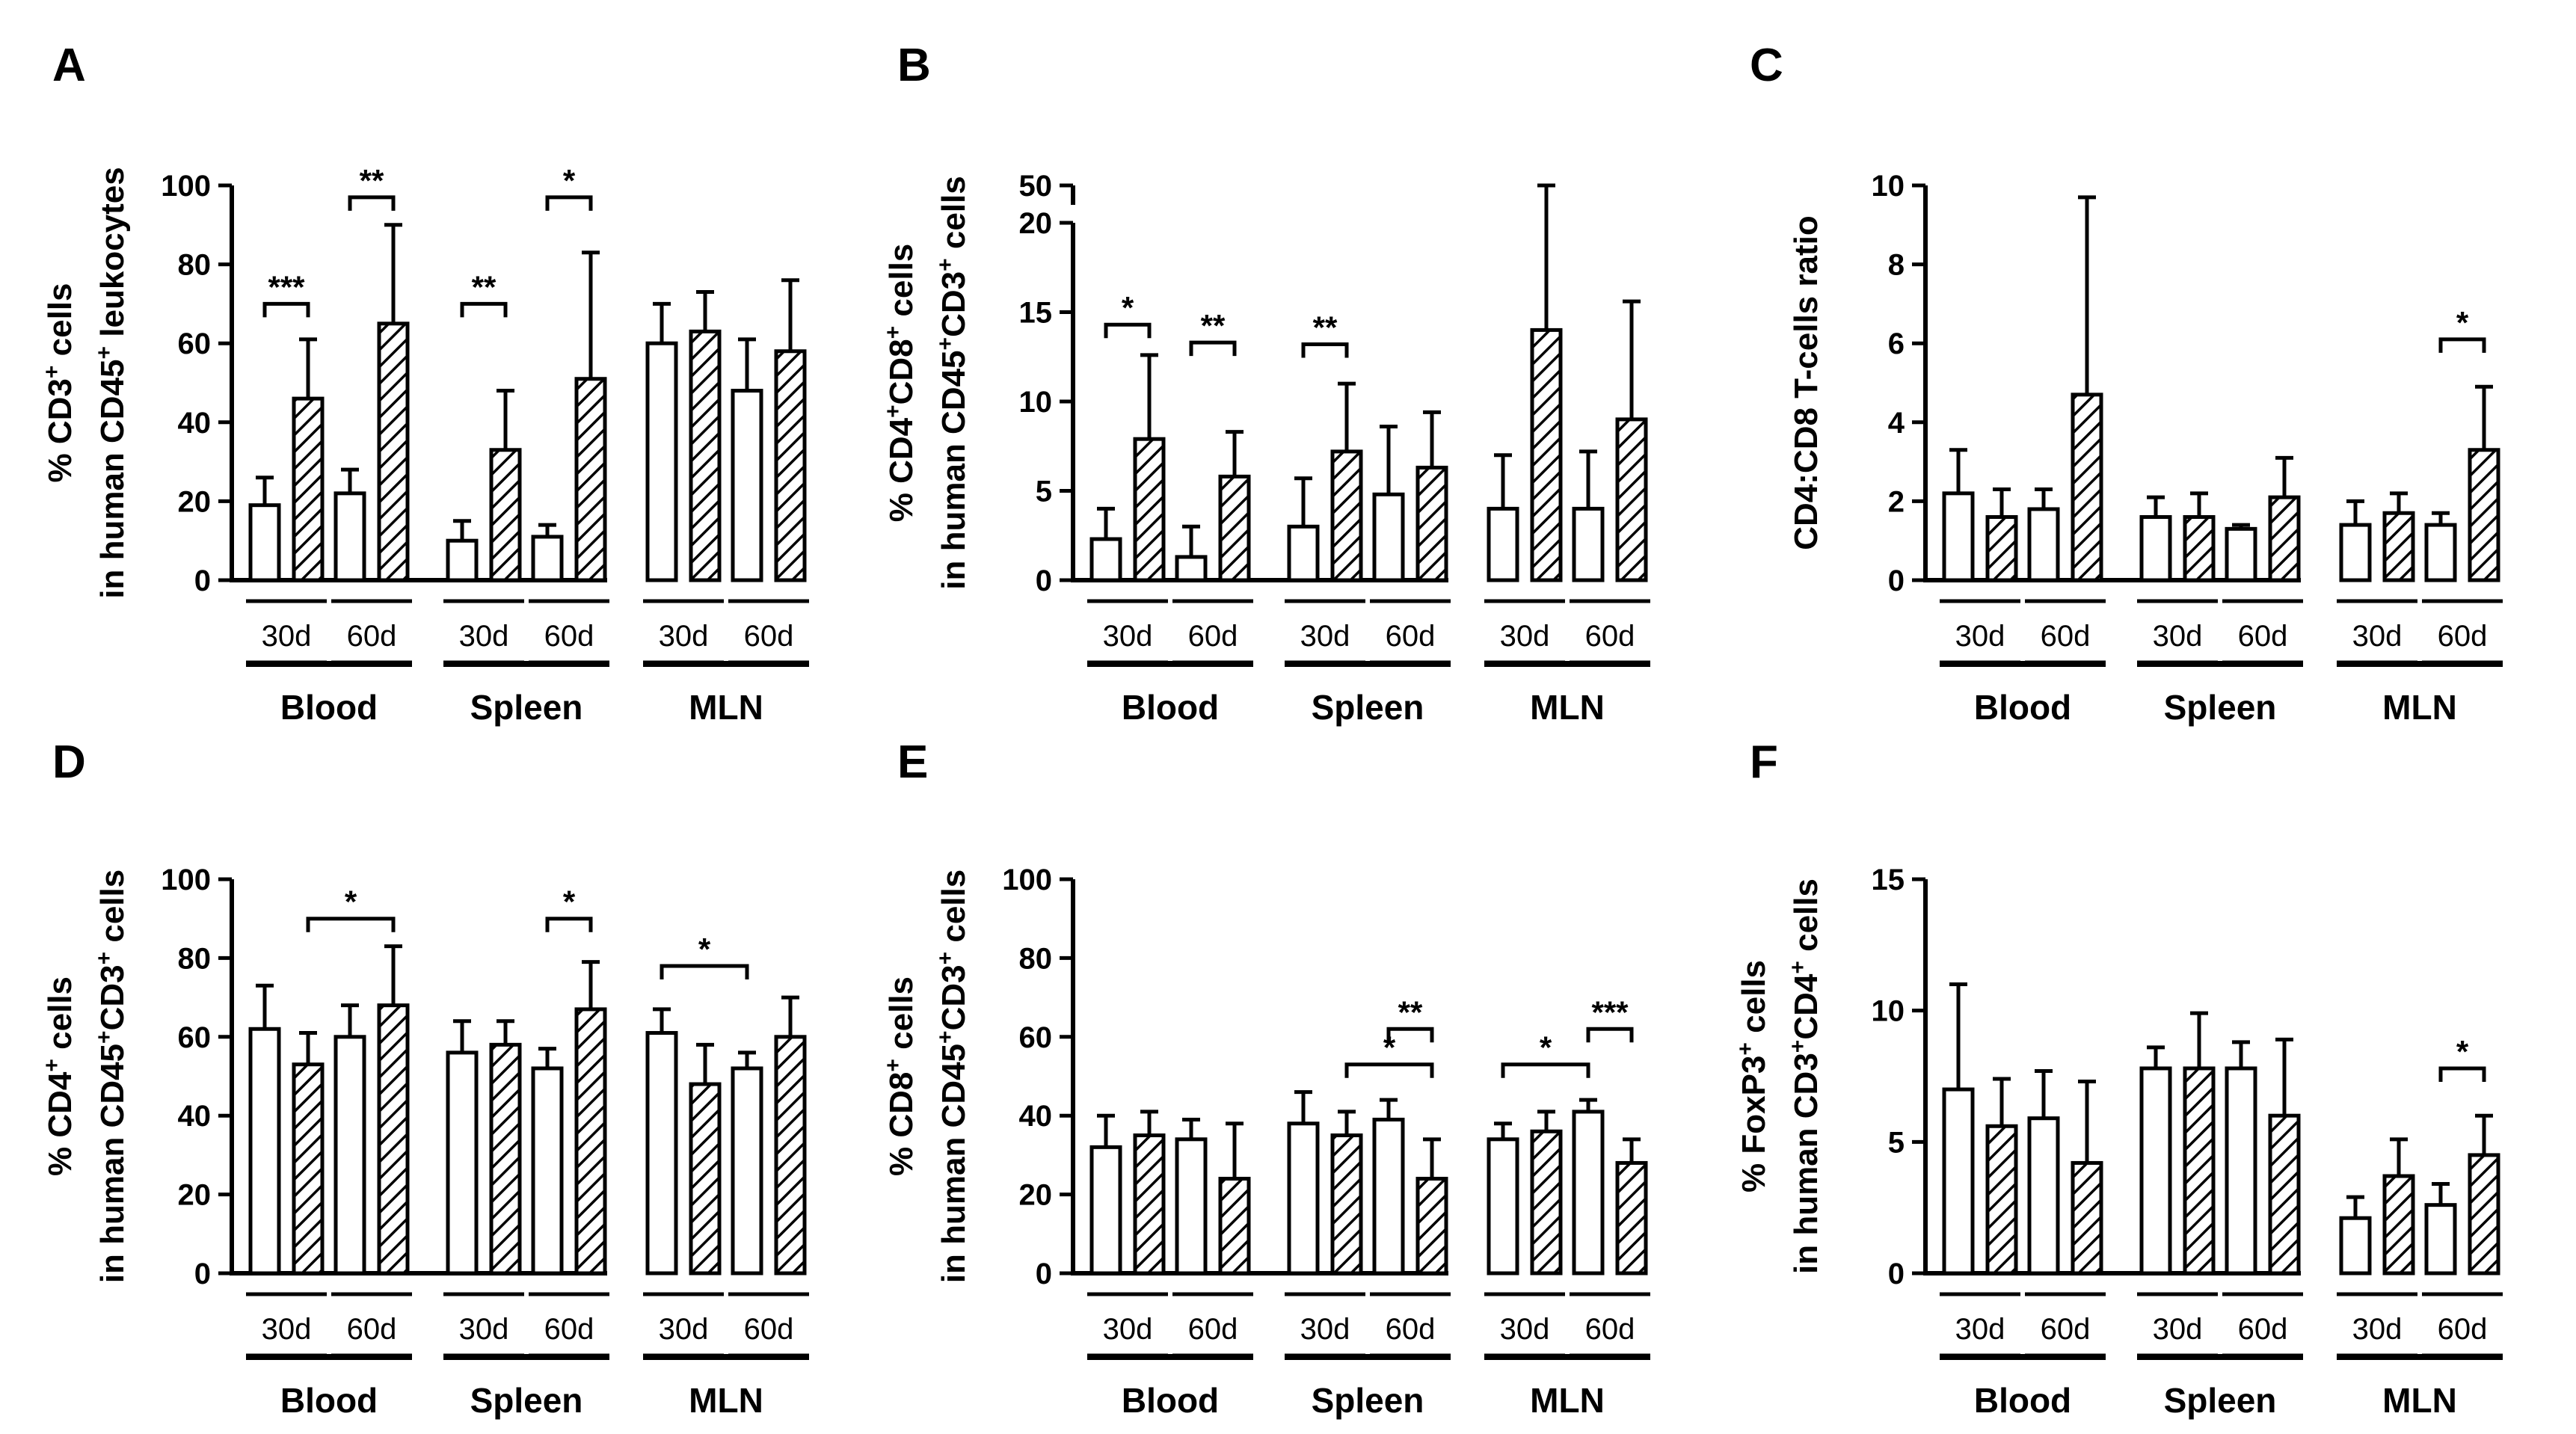 Image resolution: width=2576 pixels, height=1434 pixels. I want to click on bar-blood-60d-open, so click(349, 536).